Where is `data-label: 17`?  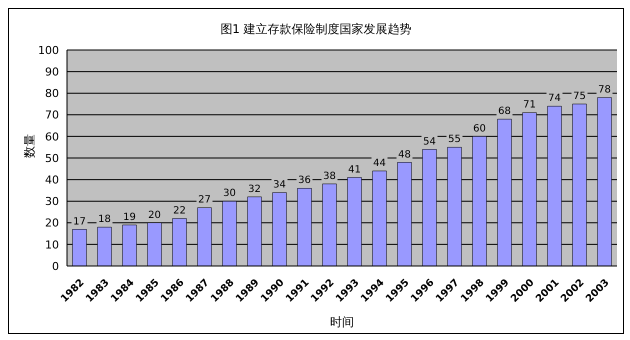
data-label: 17 is located at coordinates (79, 222).